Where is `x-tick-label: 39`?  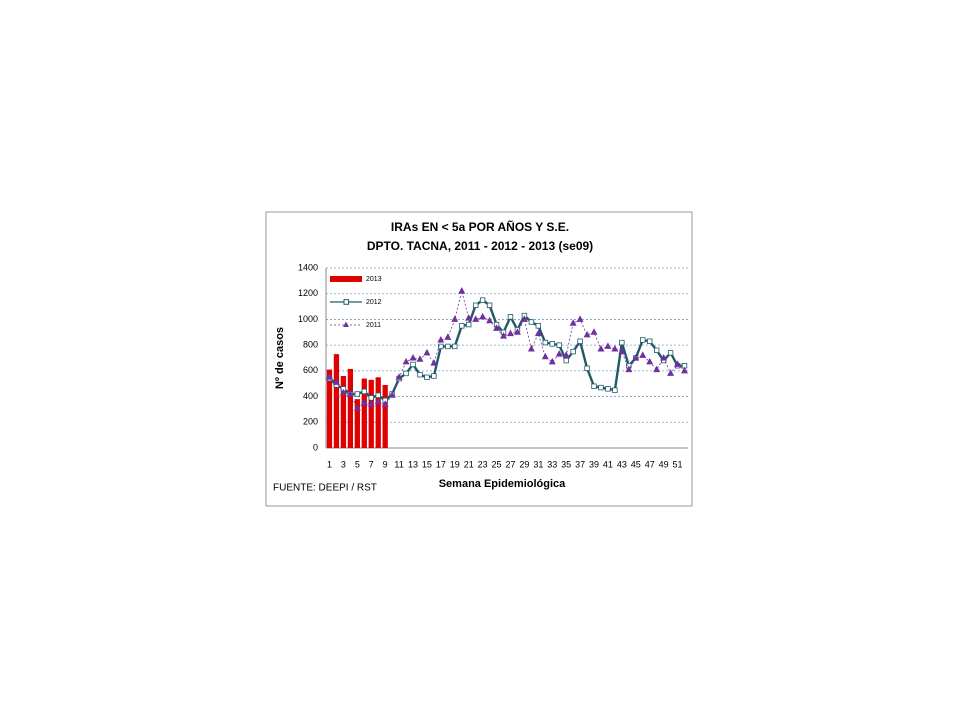 x-tick-label: 39 is located at coordinates (594, 464).